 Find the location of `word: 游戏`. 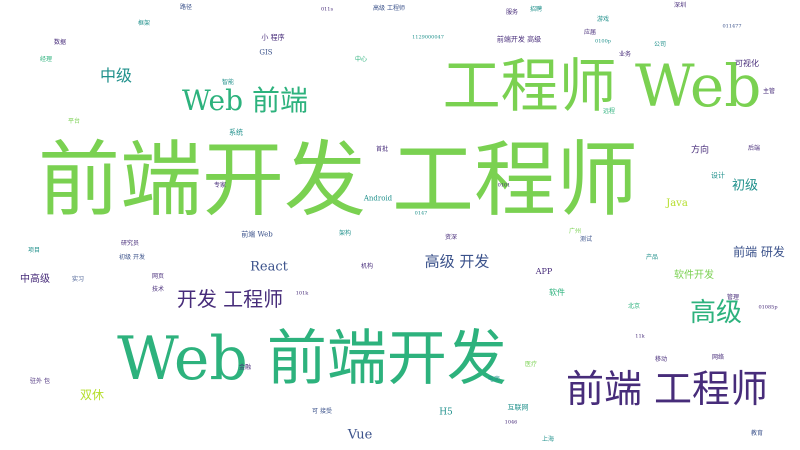

word: 游戏 is located at coordinates (603, 19).